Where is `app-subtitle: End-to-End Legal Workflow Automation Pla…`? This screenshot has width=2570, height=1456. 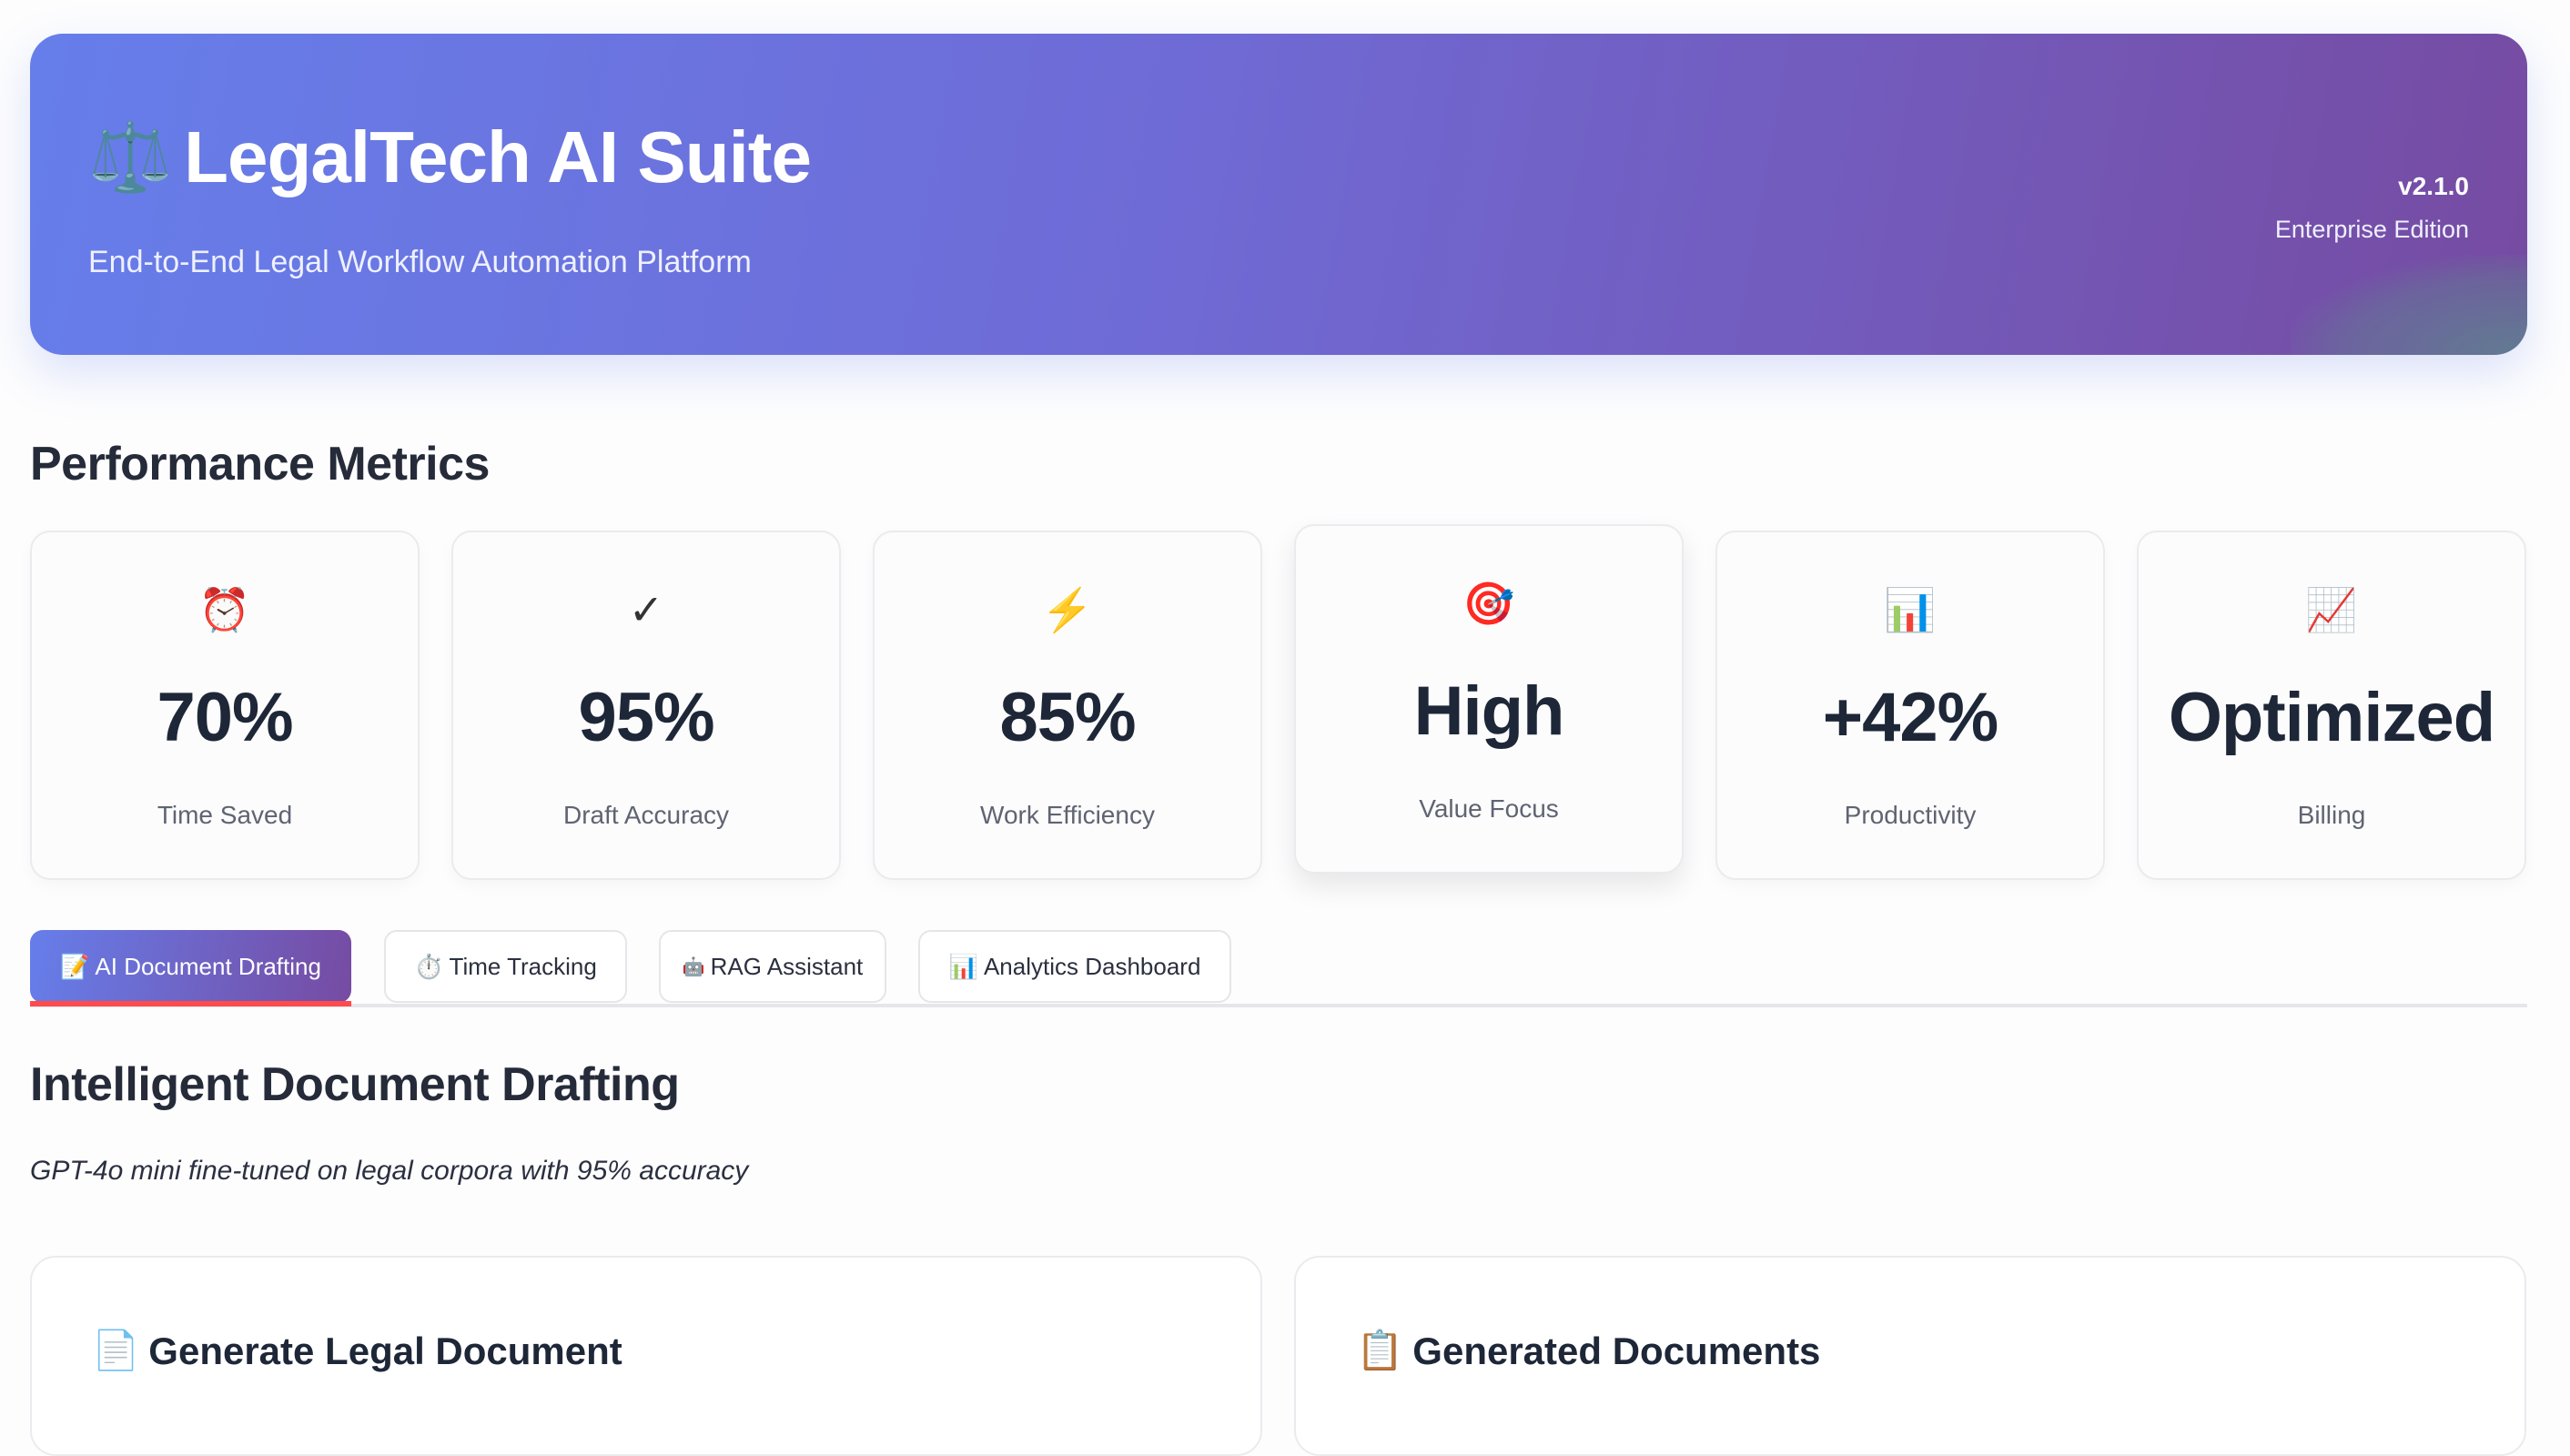
app-subtitle: End-to-End Legal Workflow Automation Pla… is located at coordinates (420, 262).